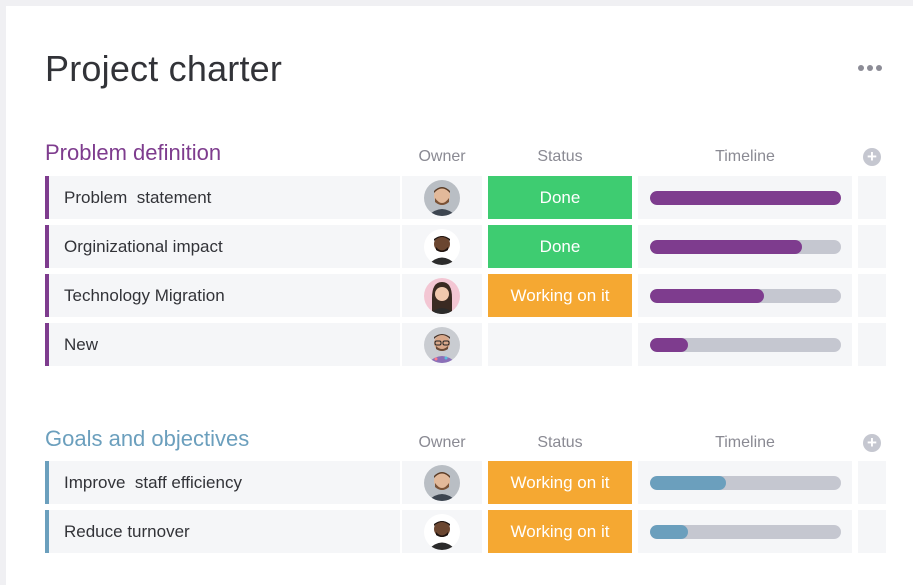 The image size is (913, 585). What do you see at coordinates (873, 68) in the screenshot?
I see `more-options-icon` at bounding box center [873, 68].